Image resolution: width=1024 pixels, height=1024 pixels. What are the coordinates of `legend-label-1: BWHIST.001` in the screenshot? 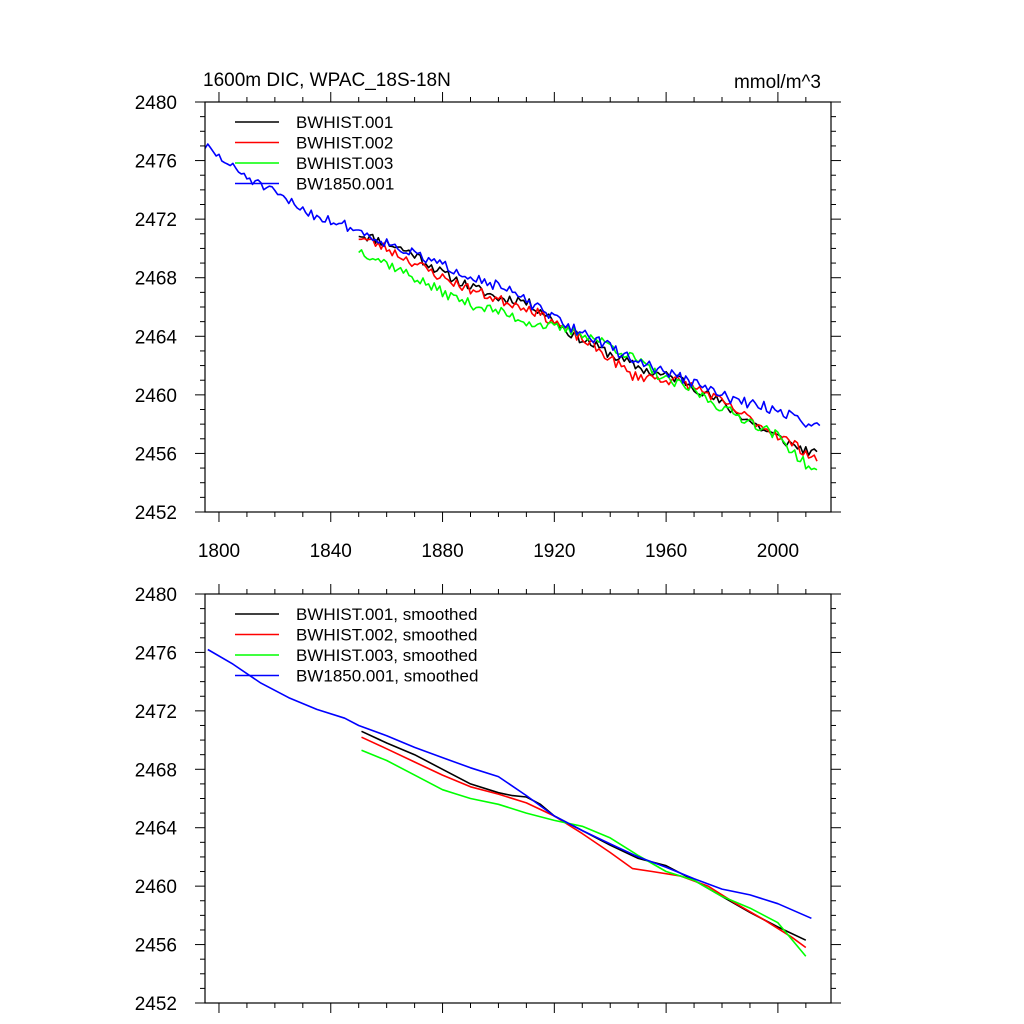 It's located at (344, 122).